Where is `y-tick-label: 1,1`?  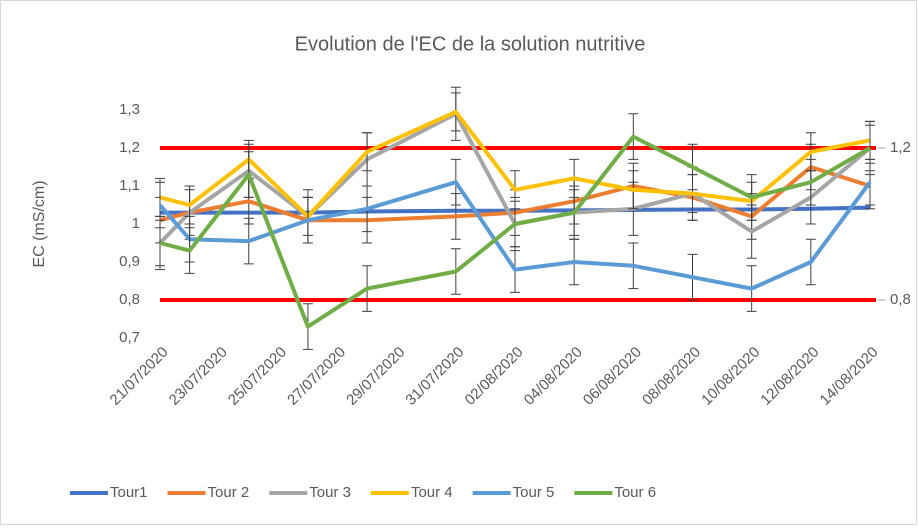 y-tick-label: 1,1 is located at coordinates (129, 185).